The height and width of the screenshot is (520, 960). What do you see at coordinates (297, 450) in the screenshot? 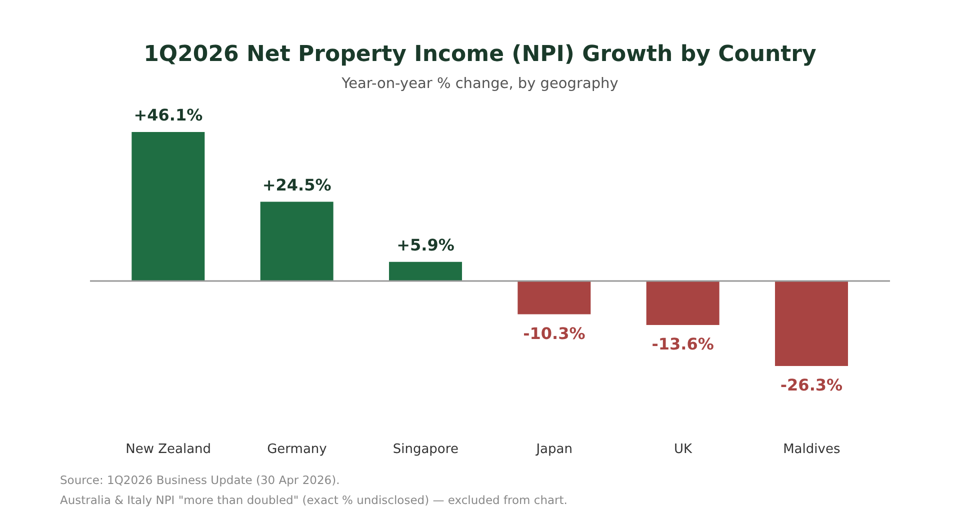
I see `x-tick-label: Germany` at bounding box center [297, 450].